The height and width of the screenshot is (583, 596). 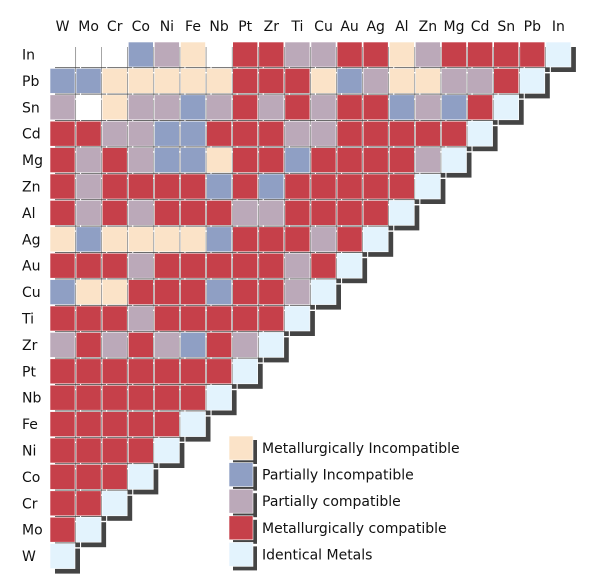 I want to click on cell-cu-cu: Cu / Cu: Identical Metals, so click(x=323, y=292).